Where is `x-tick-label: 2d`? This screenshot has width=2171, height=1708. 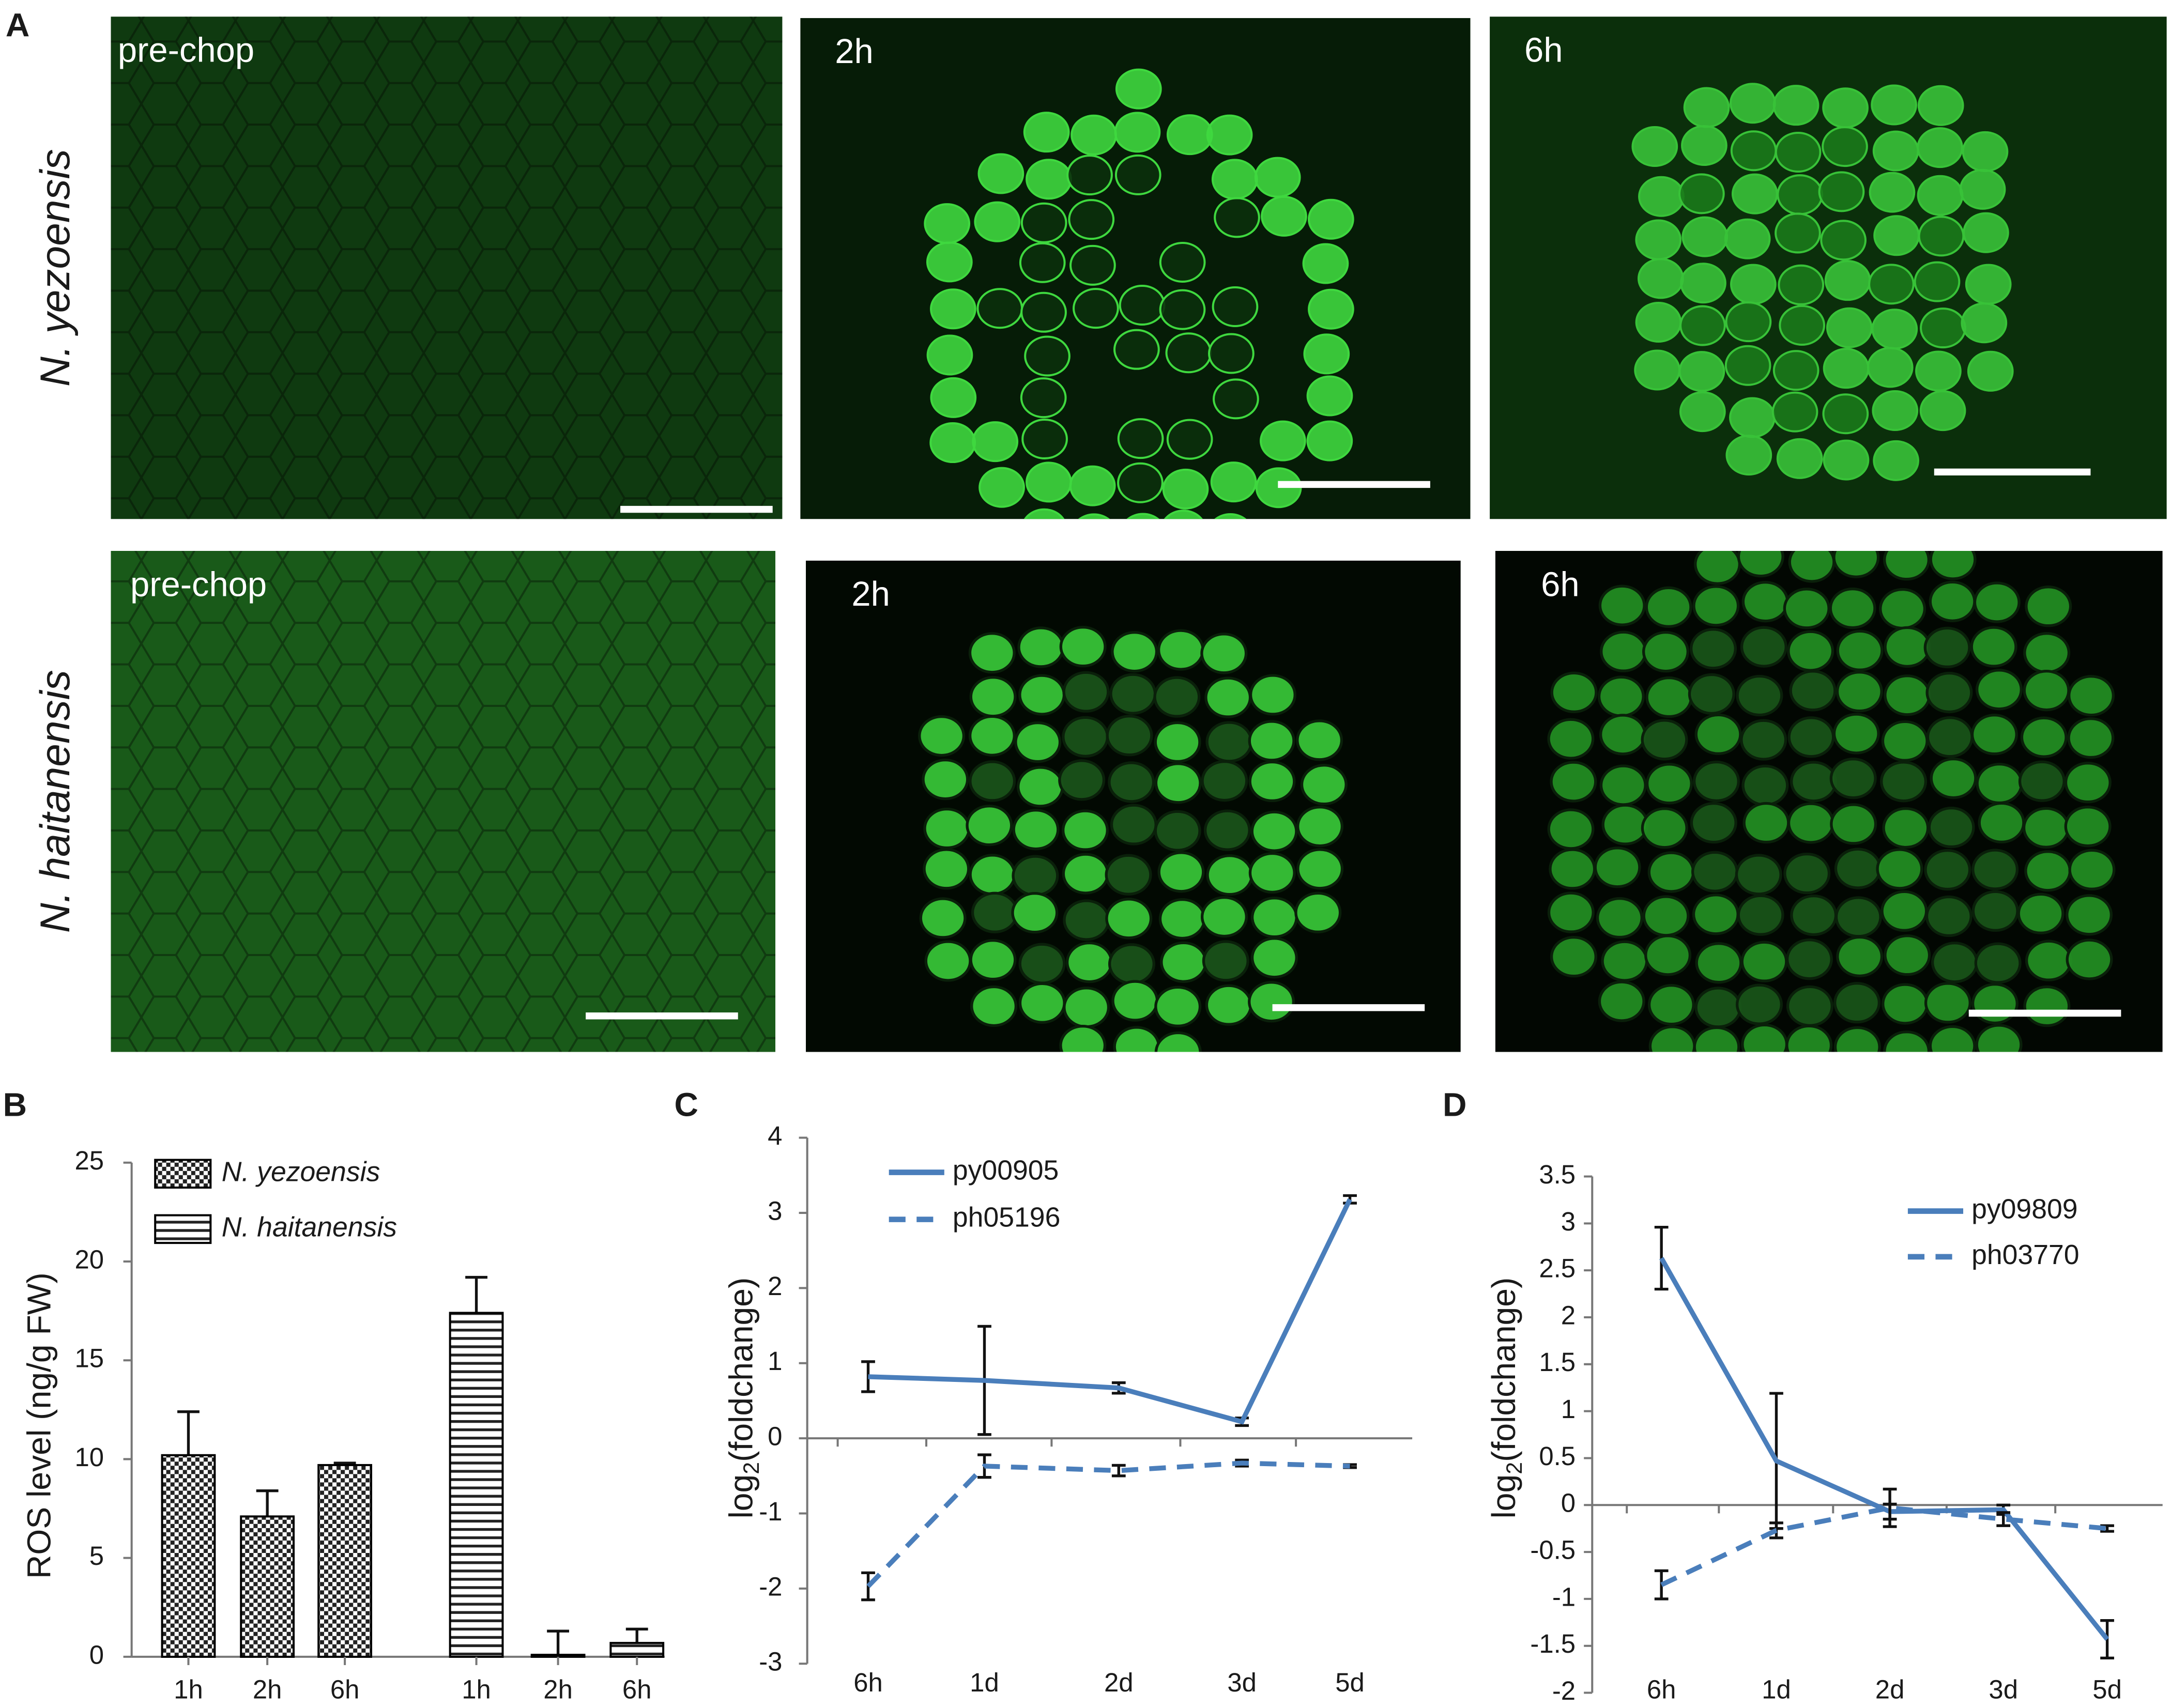
x-tick-label: 2d is located at coordinates (1890, 1689).